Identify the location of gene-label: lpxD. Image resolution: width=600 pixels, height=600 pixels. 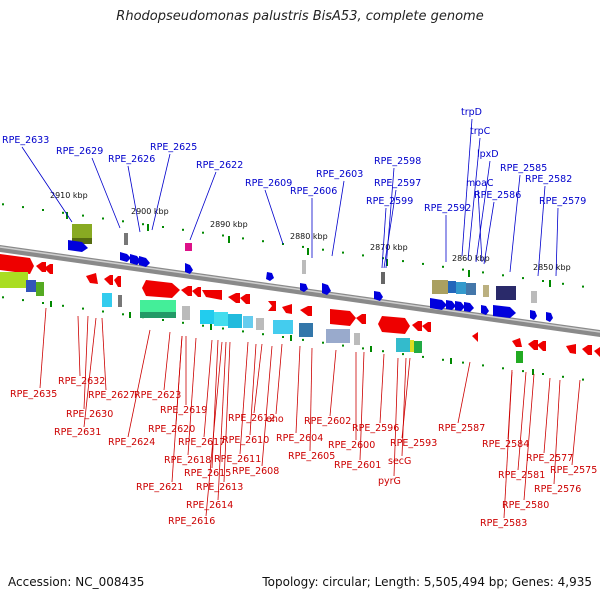
(488, 154).